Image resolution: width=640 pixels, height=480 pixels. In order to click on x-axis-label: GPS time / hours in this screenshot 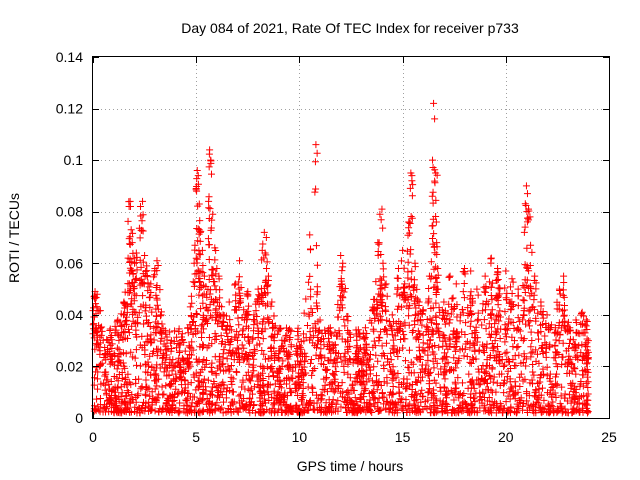, I will do `click(350, 466)`.